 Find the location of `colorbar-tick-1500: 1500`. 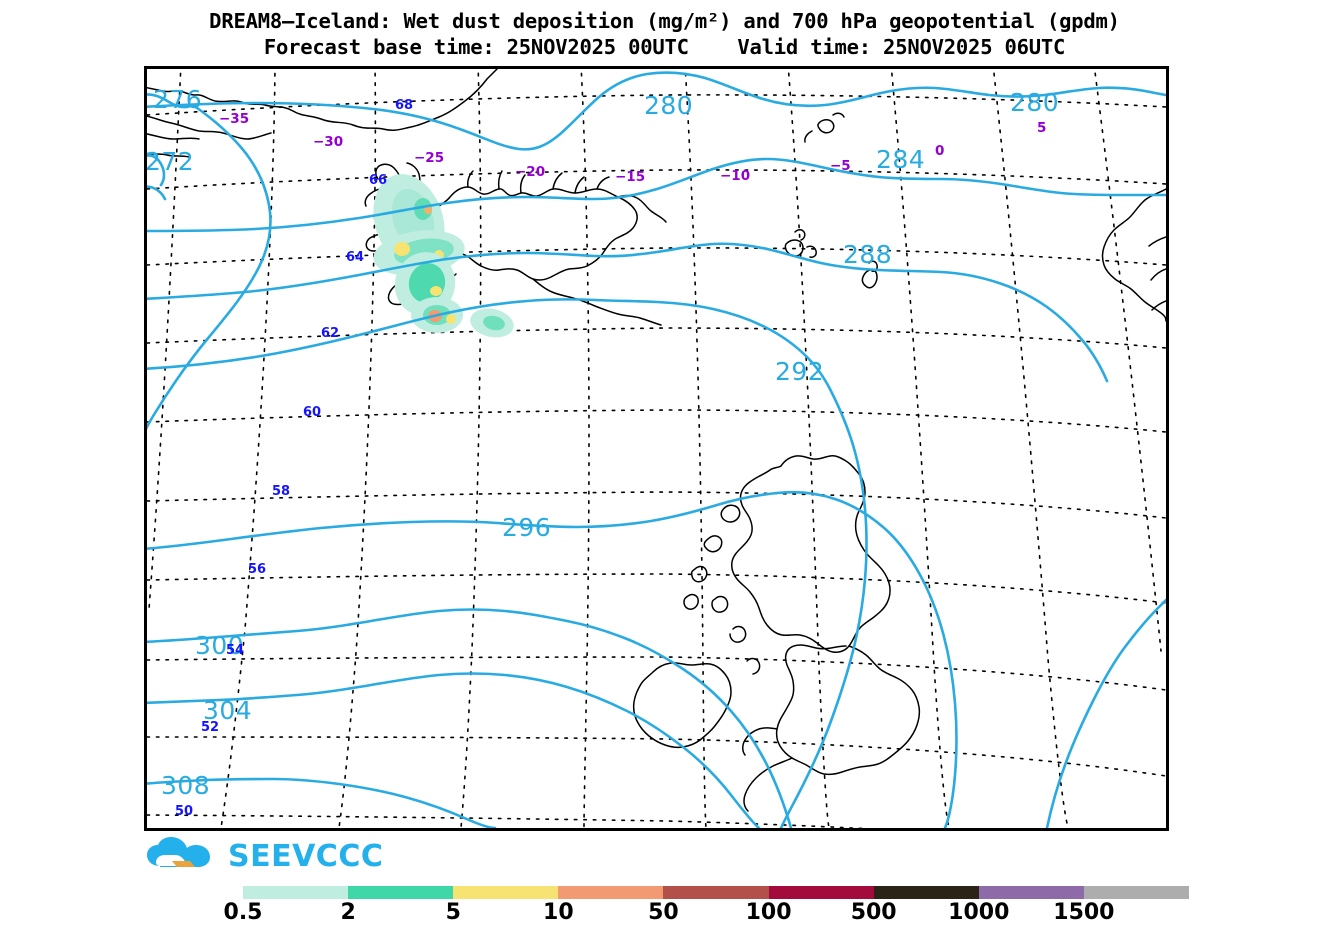

colorbar-tick-1500: 1500 is located at coordinates (1084, 912).